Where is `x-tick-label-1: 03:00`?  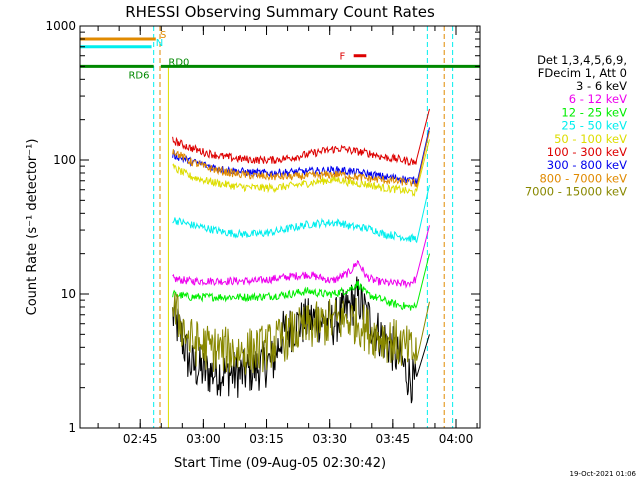
x-tick-label-1: 03:00 is located at coordinates (203, 439).